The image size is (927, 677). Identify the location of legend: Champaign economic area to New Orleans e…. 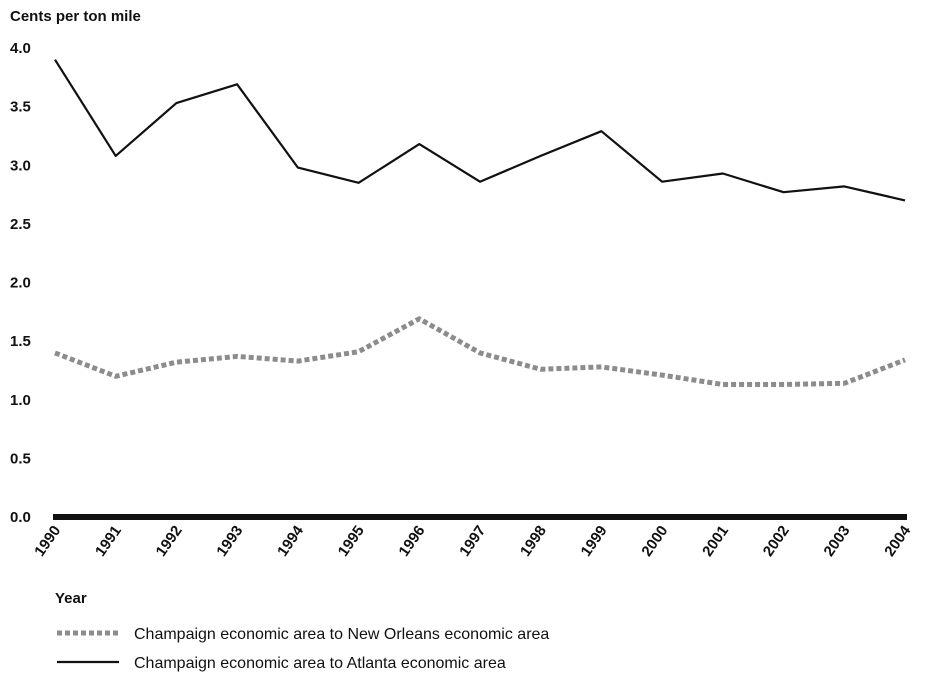
(303, 649).